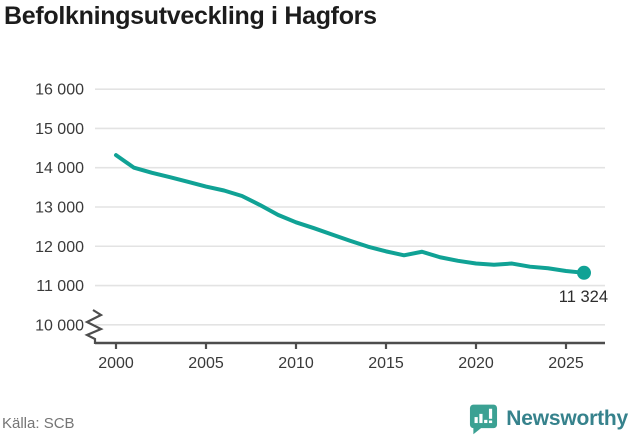 The height and width of the screenshot is (439, 631). I want to click on y-tick-label: 14 000, so click(59, 168).